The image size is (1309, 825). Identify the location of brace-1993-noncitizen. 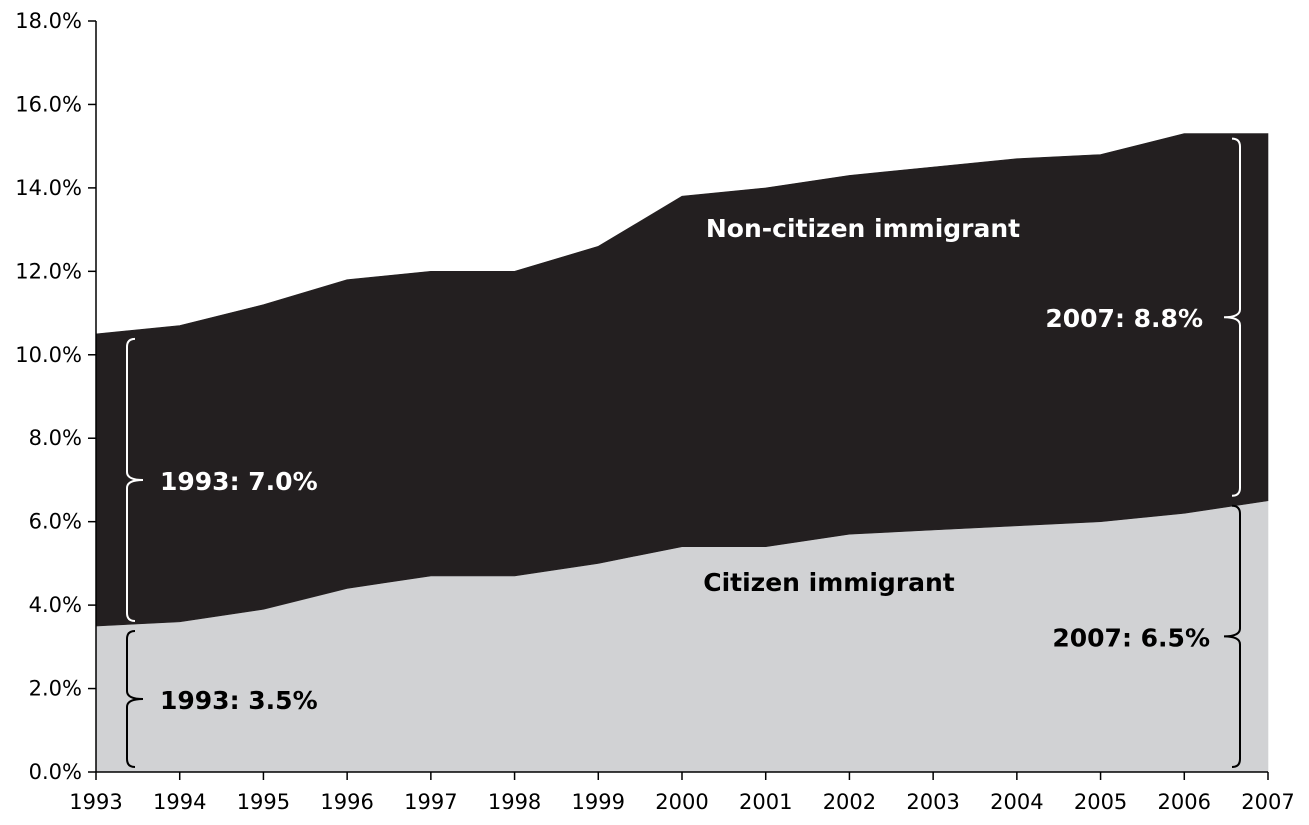
(135, 479).